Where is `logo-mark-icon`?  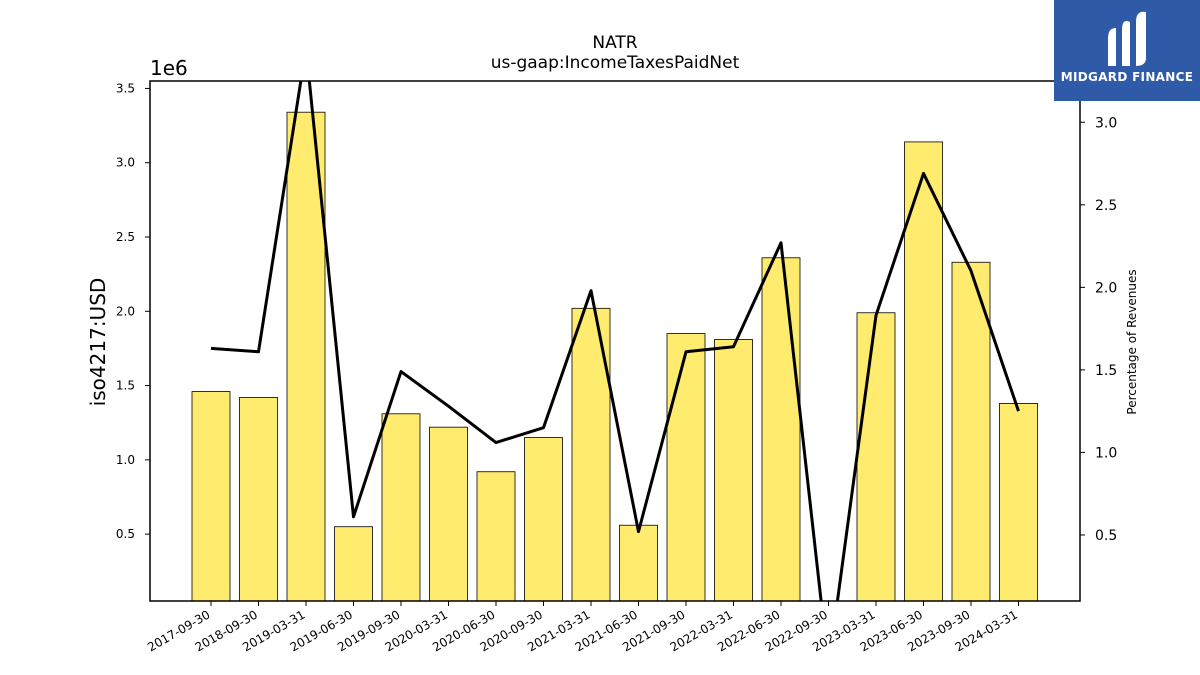
logo-mark-icon is located at coordinates (1127, 38).